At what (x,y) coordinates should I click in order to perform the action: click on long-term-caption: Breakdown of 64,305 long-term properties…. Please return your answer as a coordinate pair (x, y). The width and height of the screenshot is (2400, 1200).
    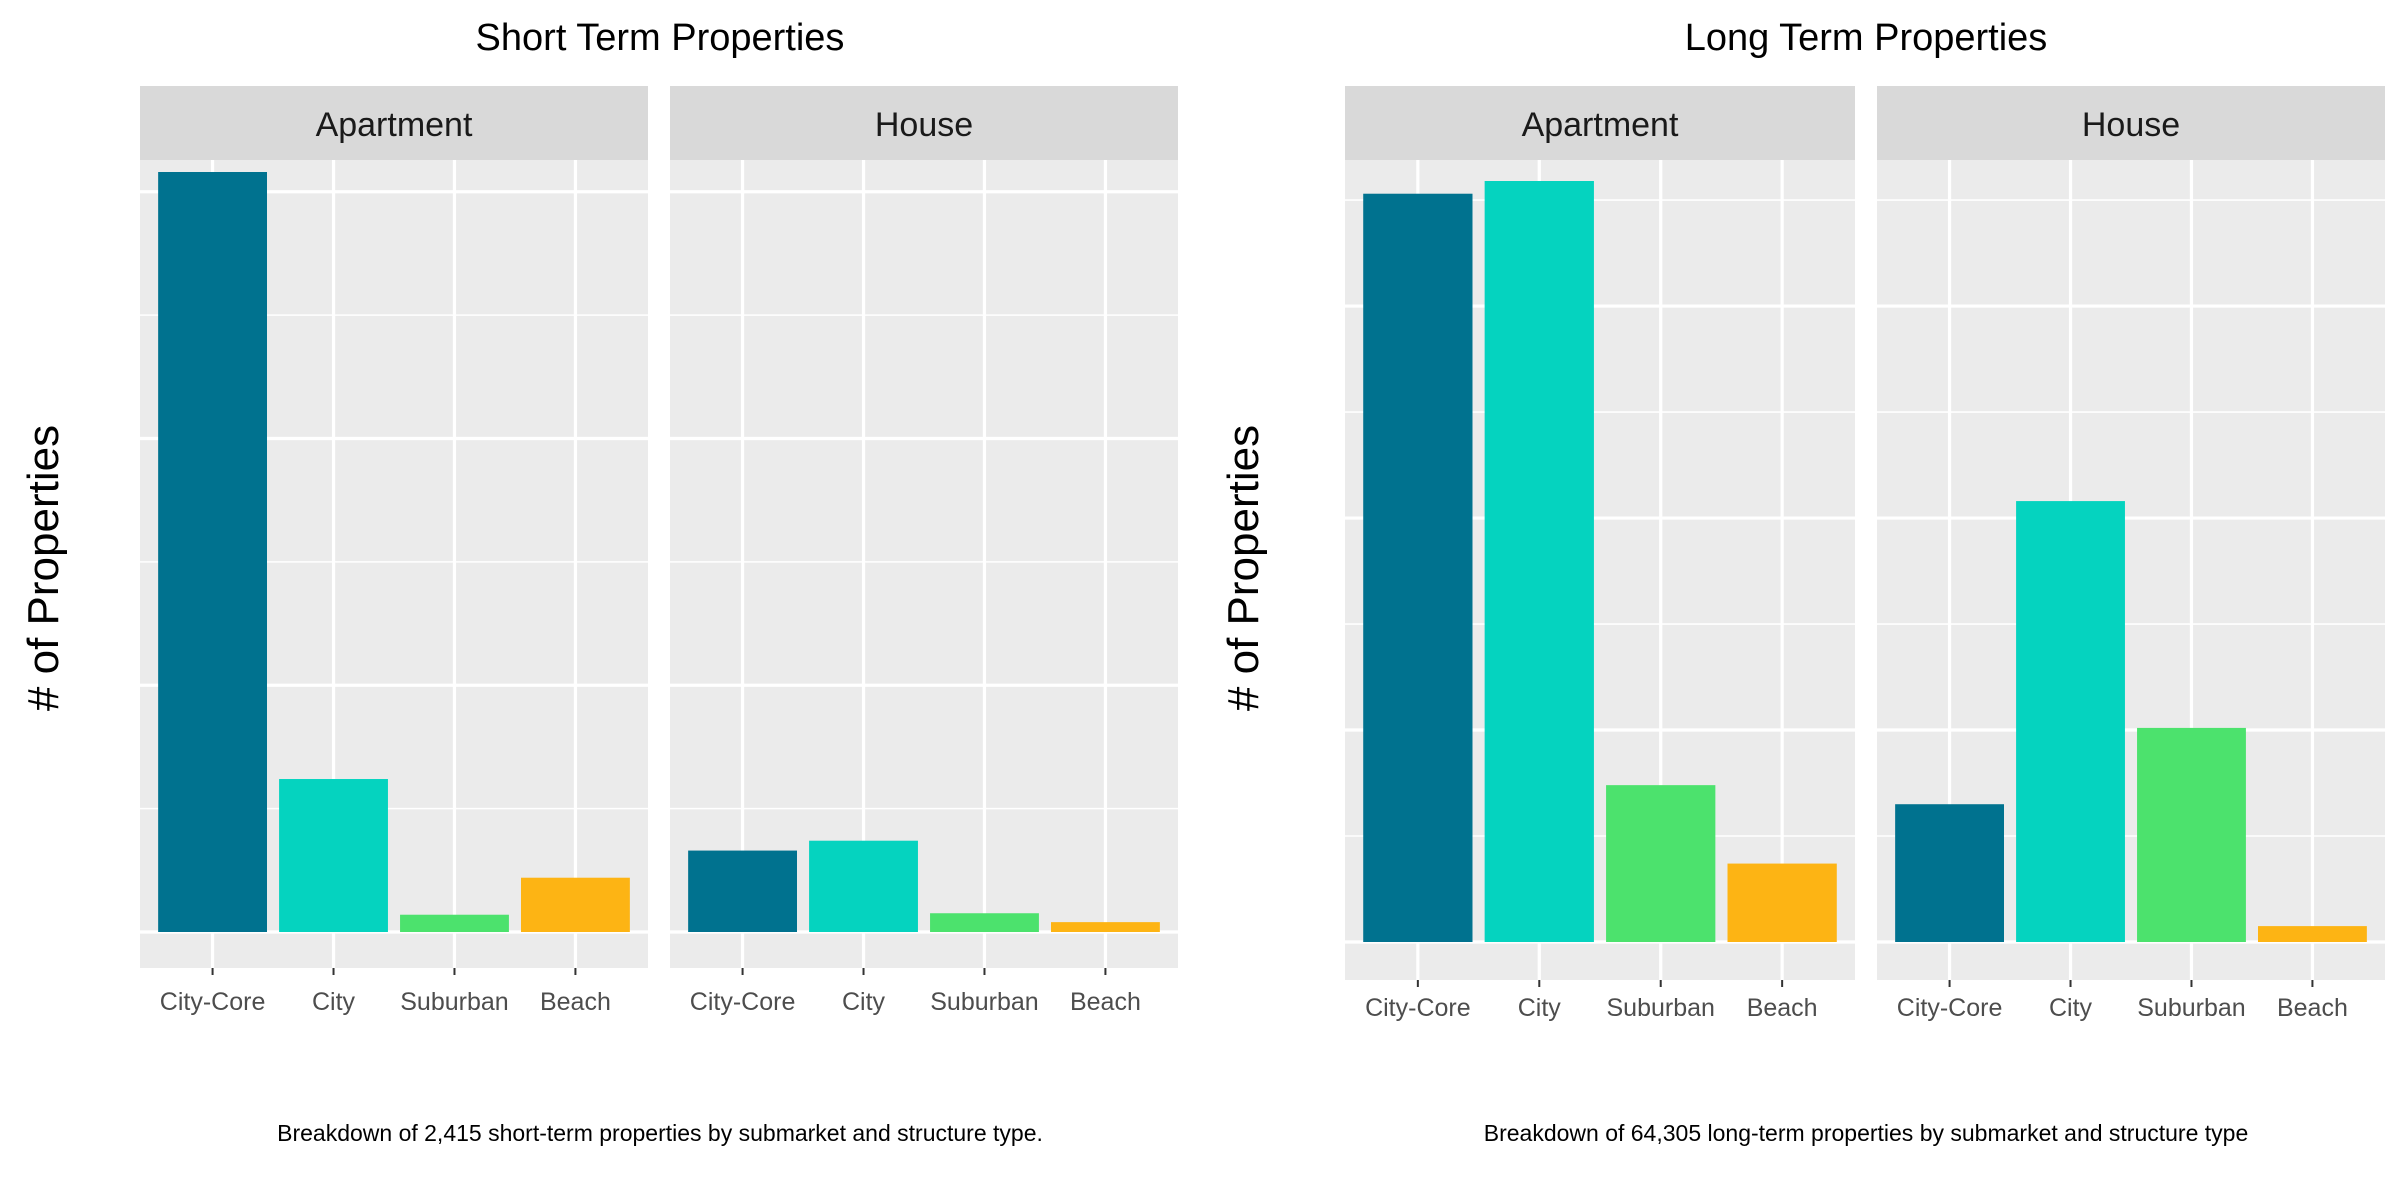
    Looking at the image, I should click on (1866, 1133).